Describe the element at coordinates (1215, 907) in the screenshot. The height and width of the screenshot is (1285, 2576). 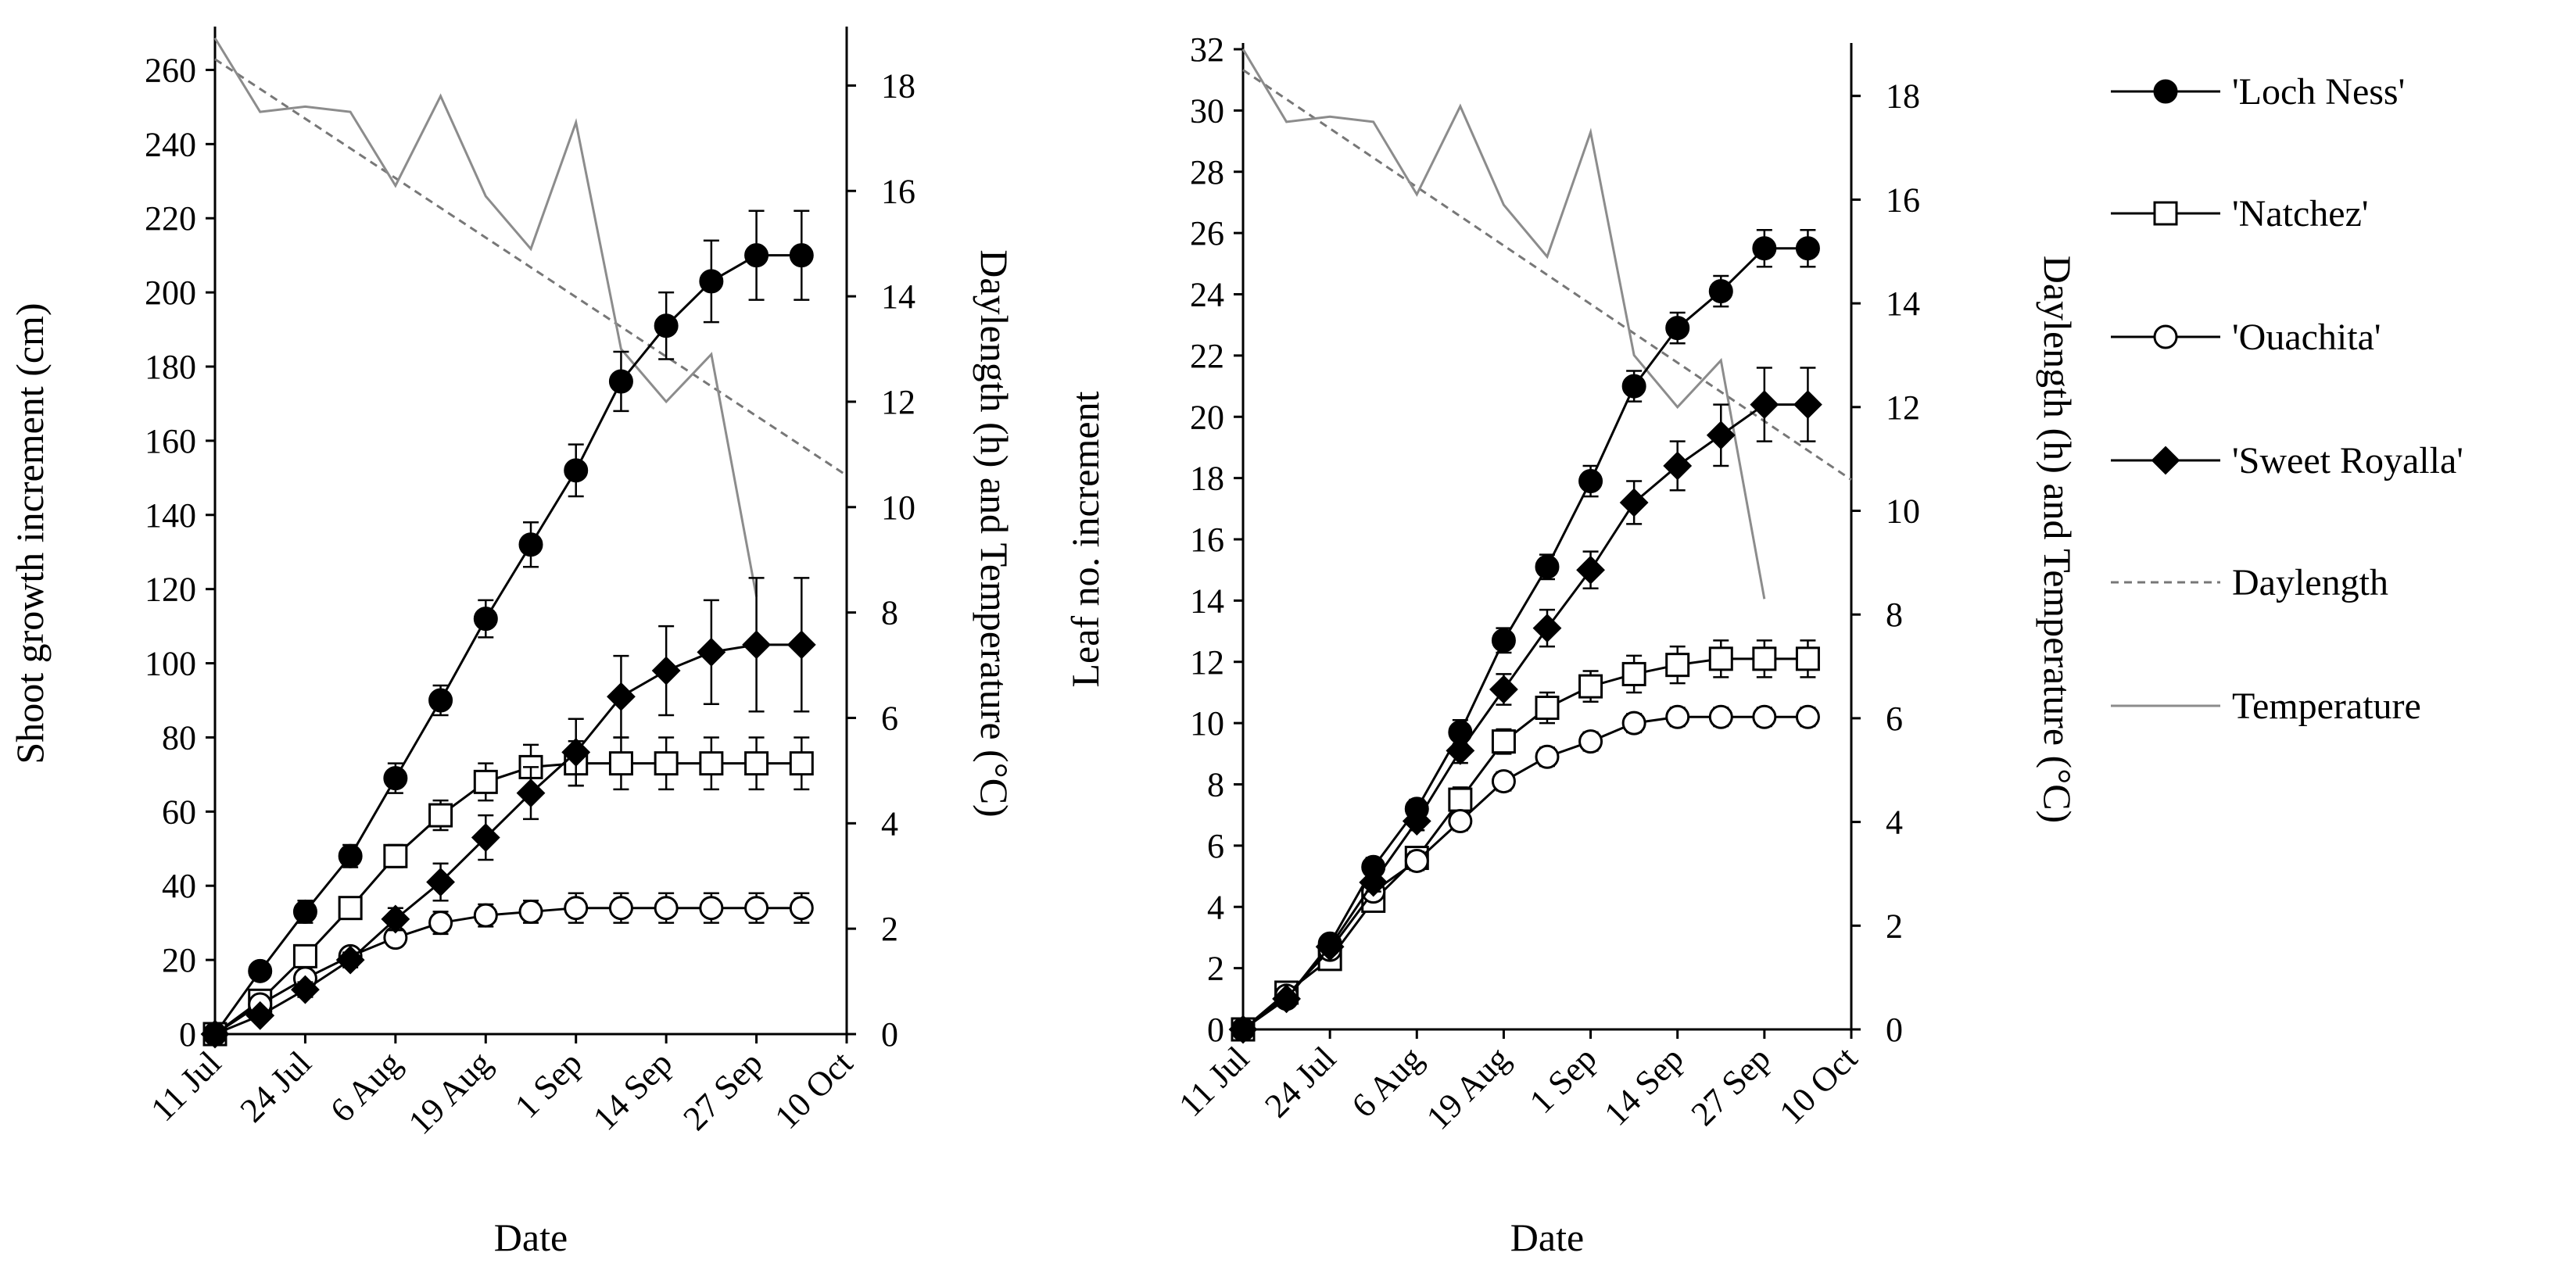
I see `y-tick-label: 4` at that location.